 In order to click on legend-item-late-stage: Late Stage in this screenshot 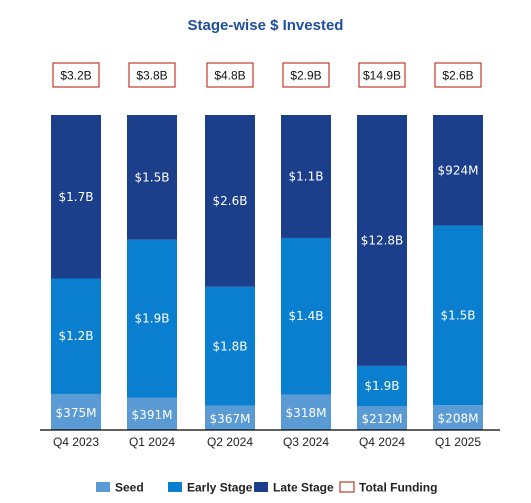, I will do `click(294, 488)`.